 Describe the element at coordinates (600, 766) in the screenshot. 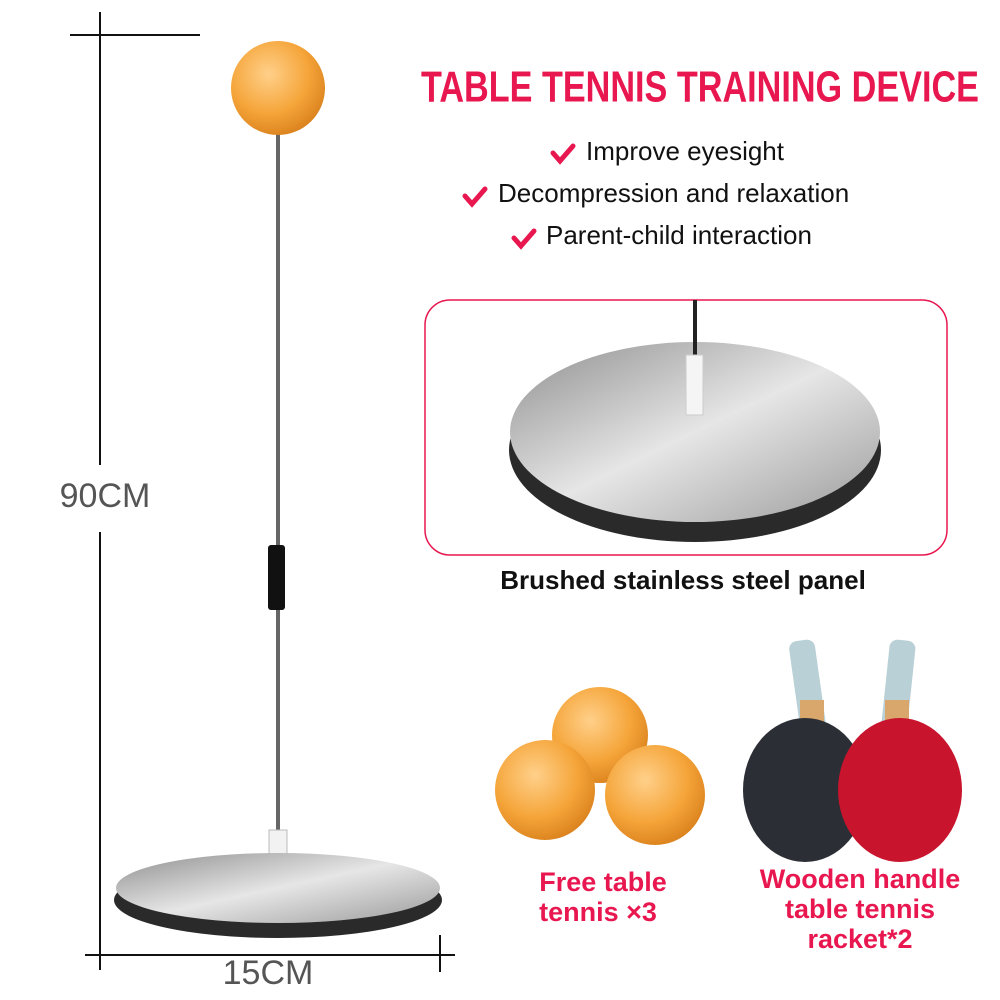

I see `balls` at that location.